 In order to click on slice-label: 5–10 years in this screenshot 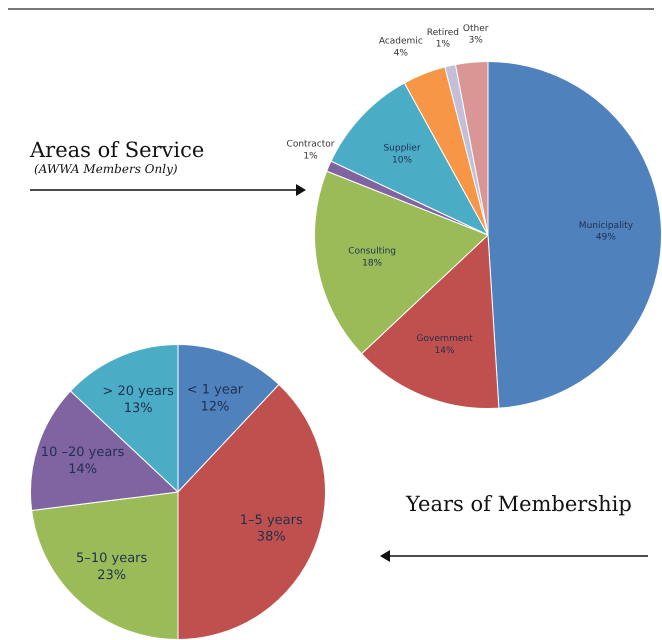, I will do `click(112, 558)`.